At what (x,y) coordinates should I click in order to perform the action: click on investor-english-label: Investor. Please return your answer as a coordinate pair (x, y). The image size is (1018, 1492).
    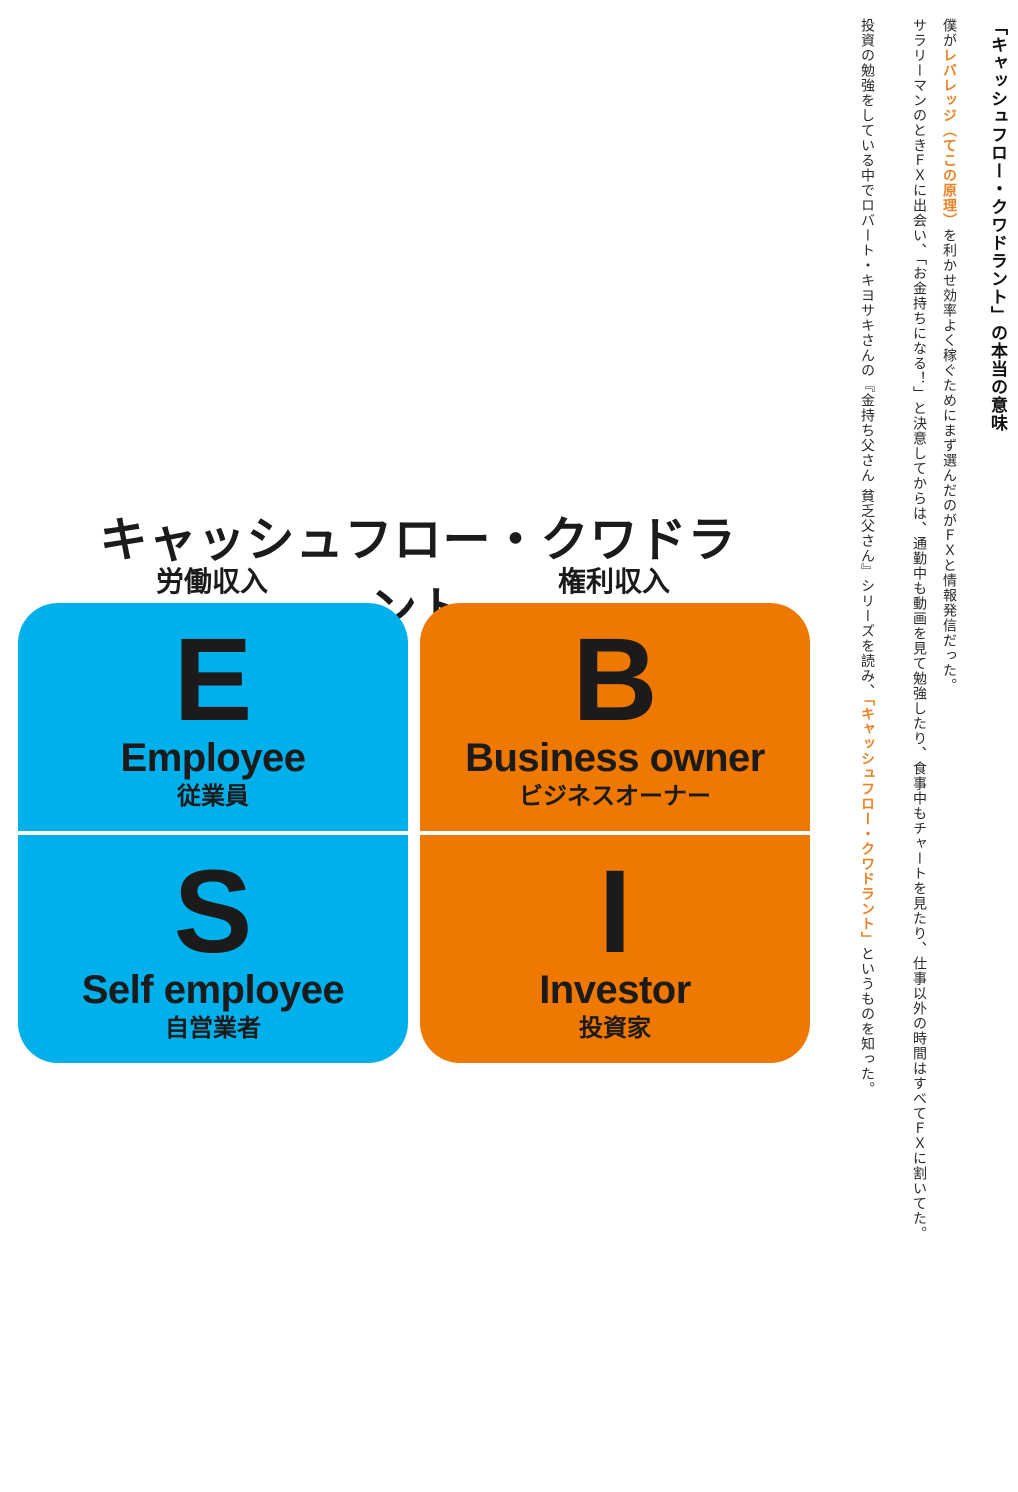
    Looking at the image, I should click on (615, 990).